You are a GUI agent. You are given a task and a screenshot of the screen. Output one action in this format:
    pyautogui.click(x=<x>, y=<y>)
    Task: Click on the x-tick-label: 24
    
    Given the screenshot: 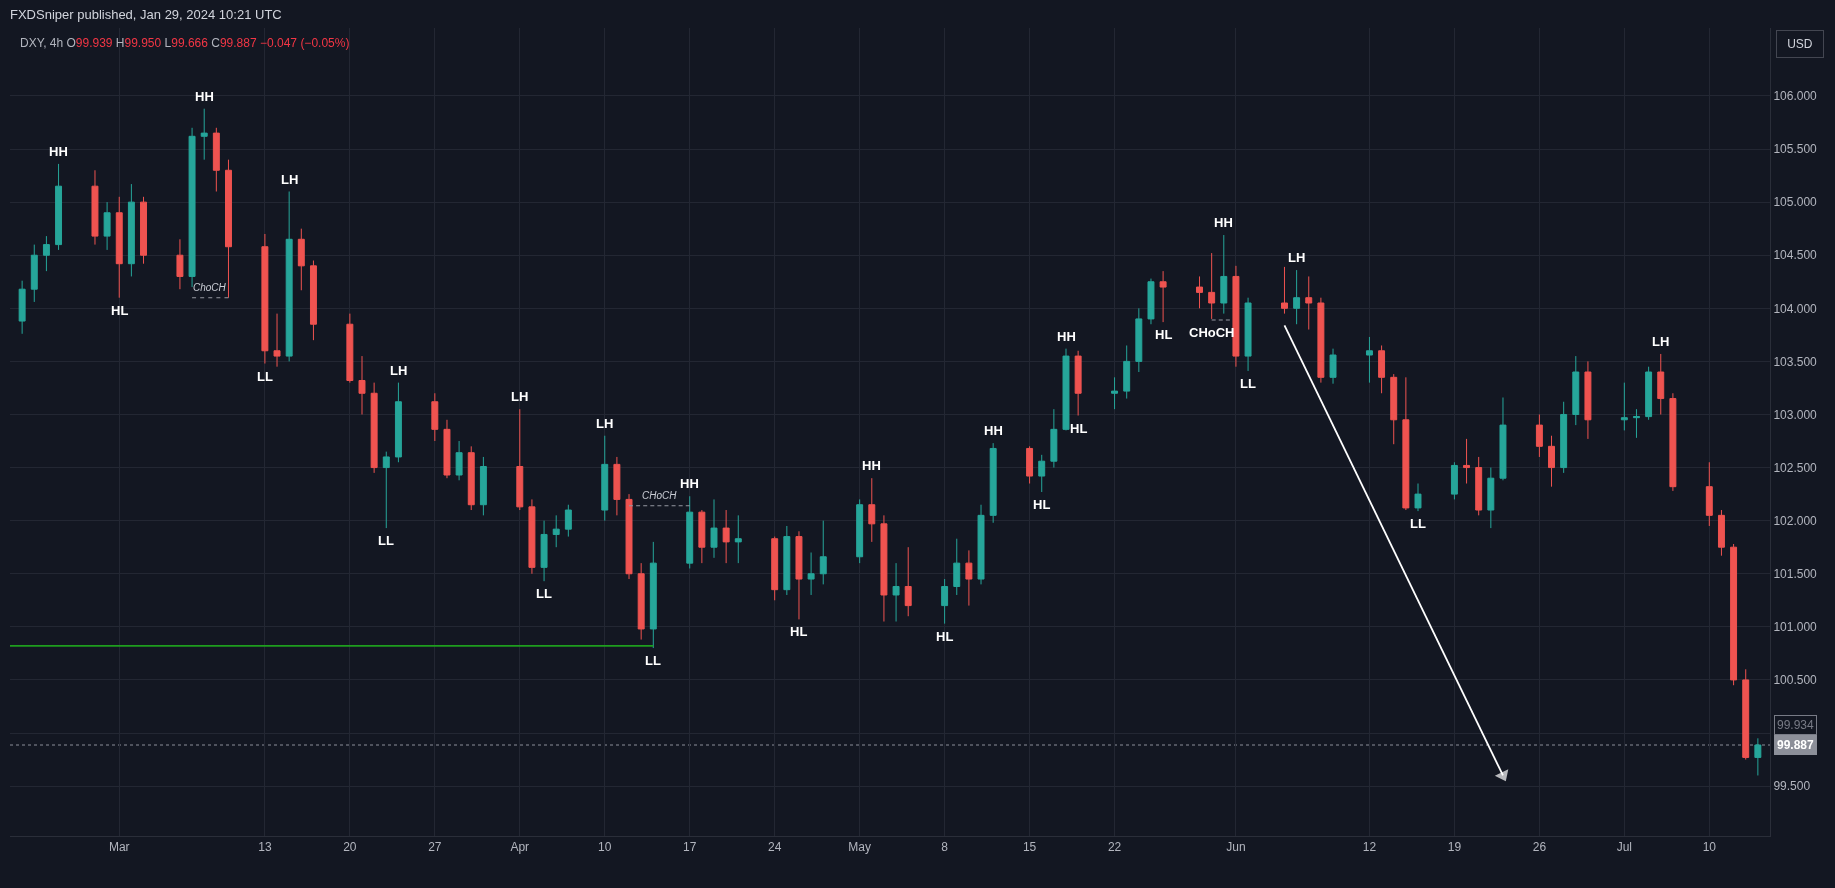 What is the action you would take?
    pyautogui.click(x=775, y=847)
    